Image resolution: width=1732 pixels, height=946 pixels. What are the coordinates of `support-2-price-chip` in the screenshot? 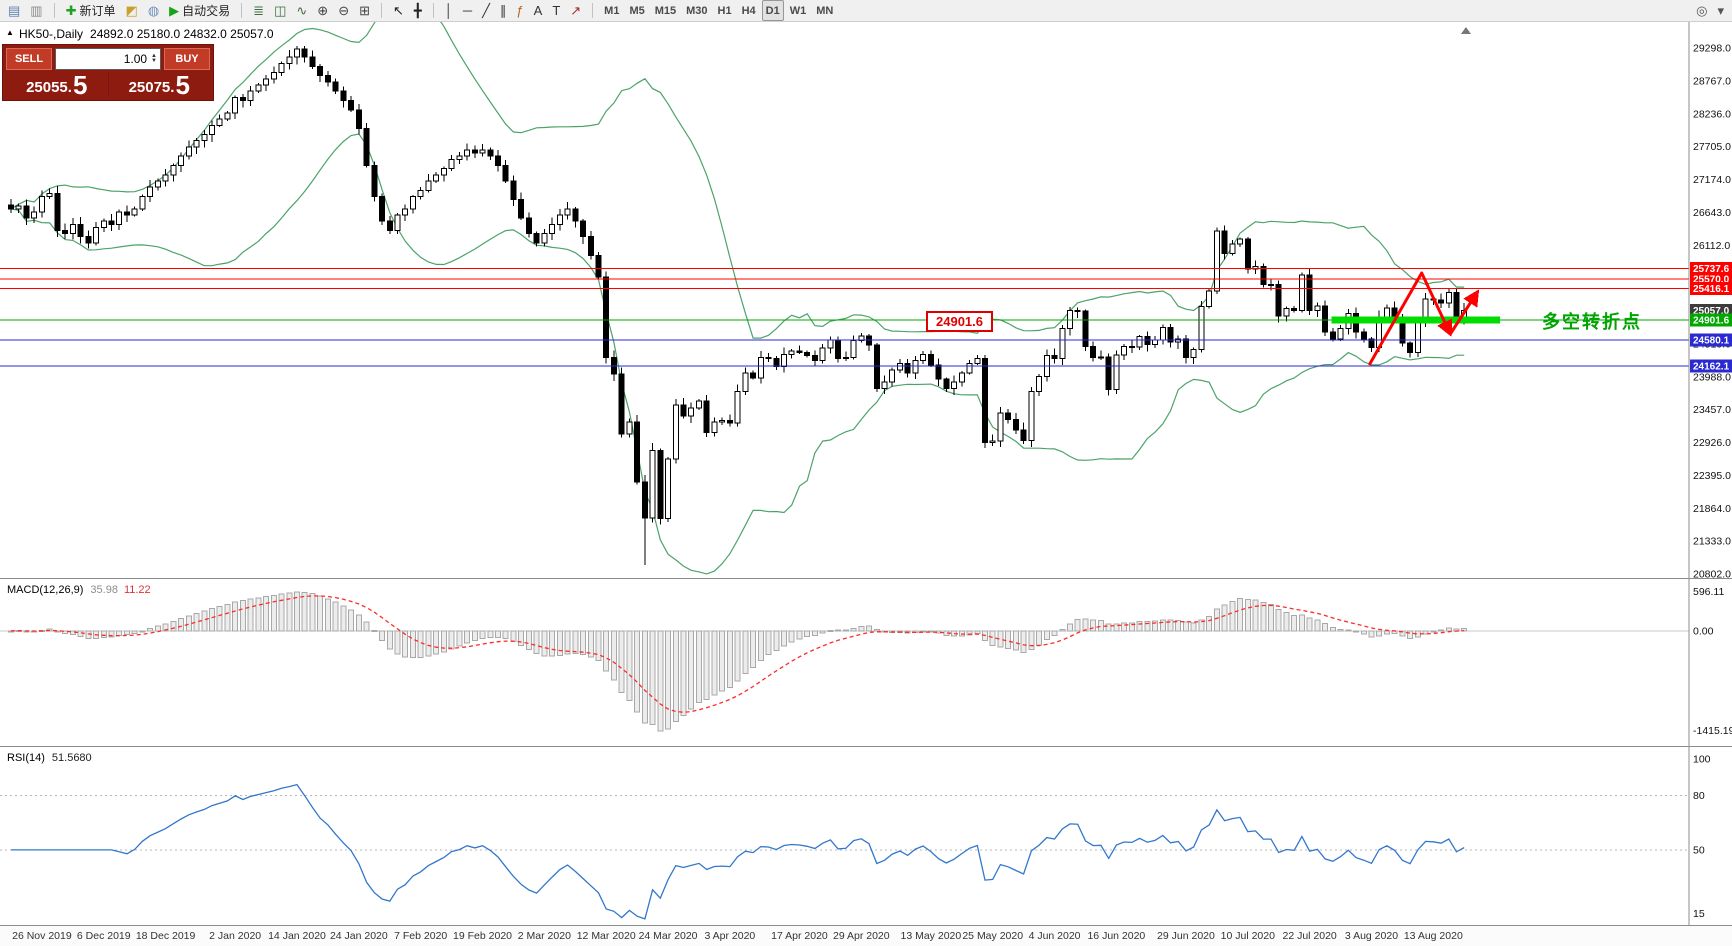 It's located at (1711, 366).